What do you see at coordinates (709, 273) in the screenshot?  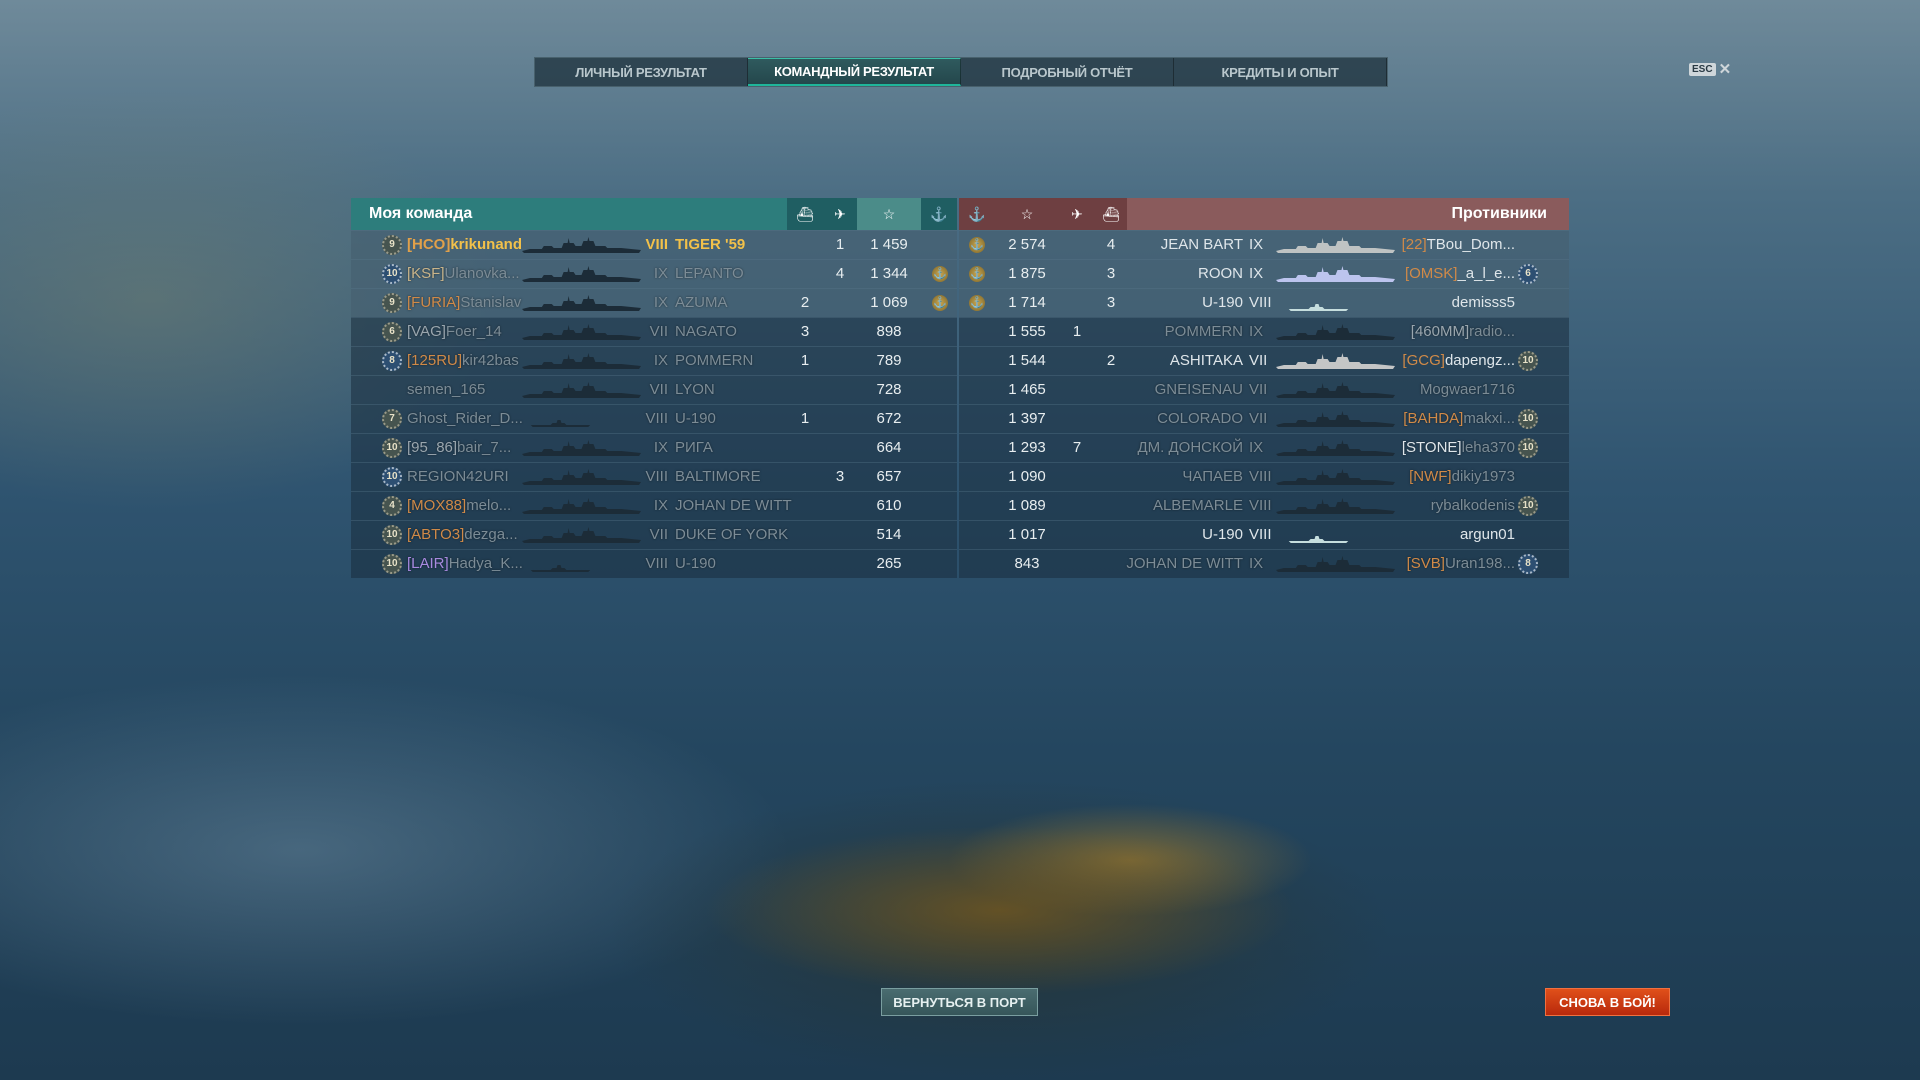 I see `ship-name: LEPANTO` at bounding box center [709, 273].